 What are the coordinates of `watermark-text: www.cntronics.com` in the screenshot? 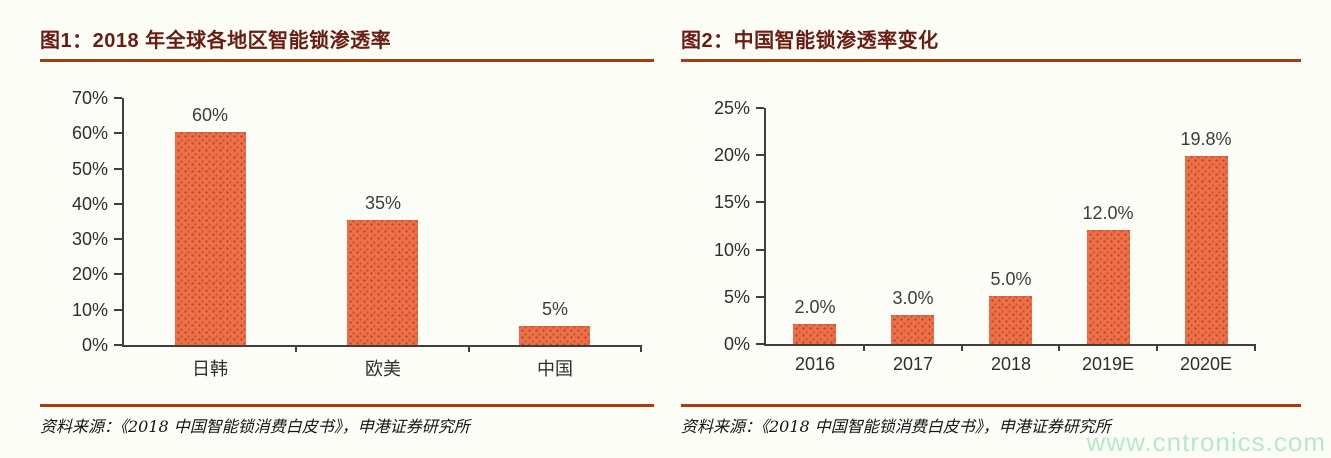 It's located at (1206, 442).